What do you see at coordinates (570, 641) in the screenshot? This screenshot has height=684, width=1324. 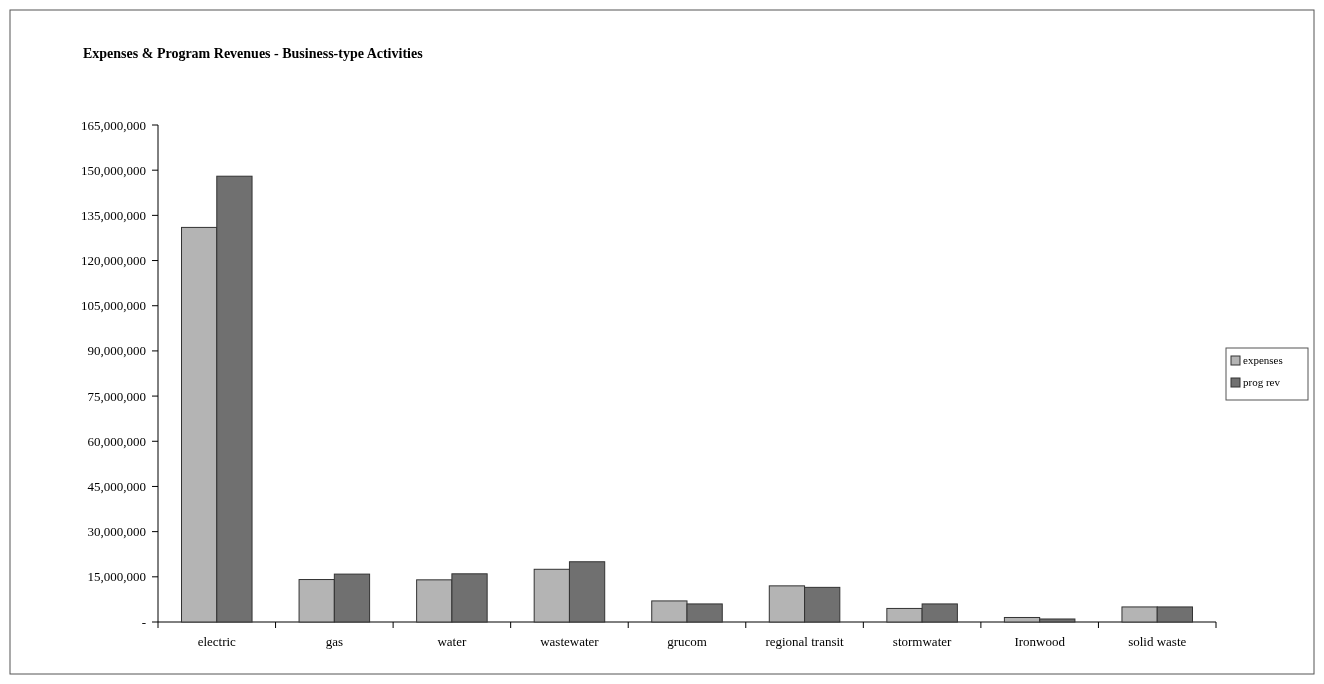 I see `x-tick-label: wastewater` at bounding box center [570, 641].